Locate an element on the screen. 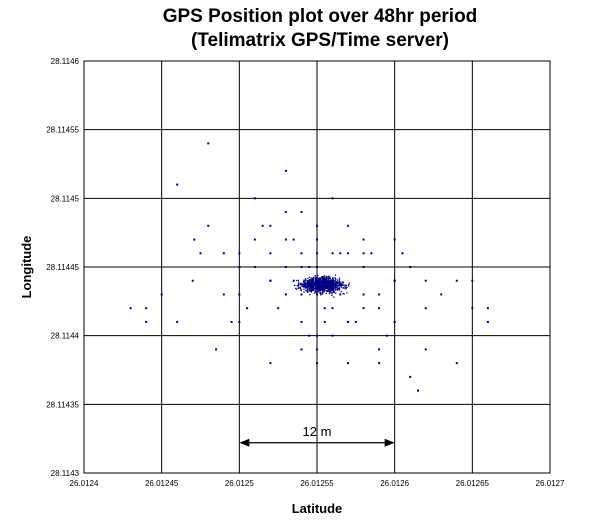  x-tick-label: 26.01245 is located at coordinates (162, 483).